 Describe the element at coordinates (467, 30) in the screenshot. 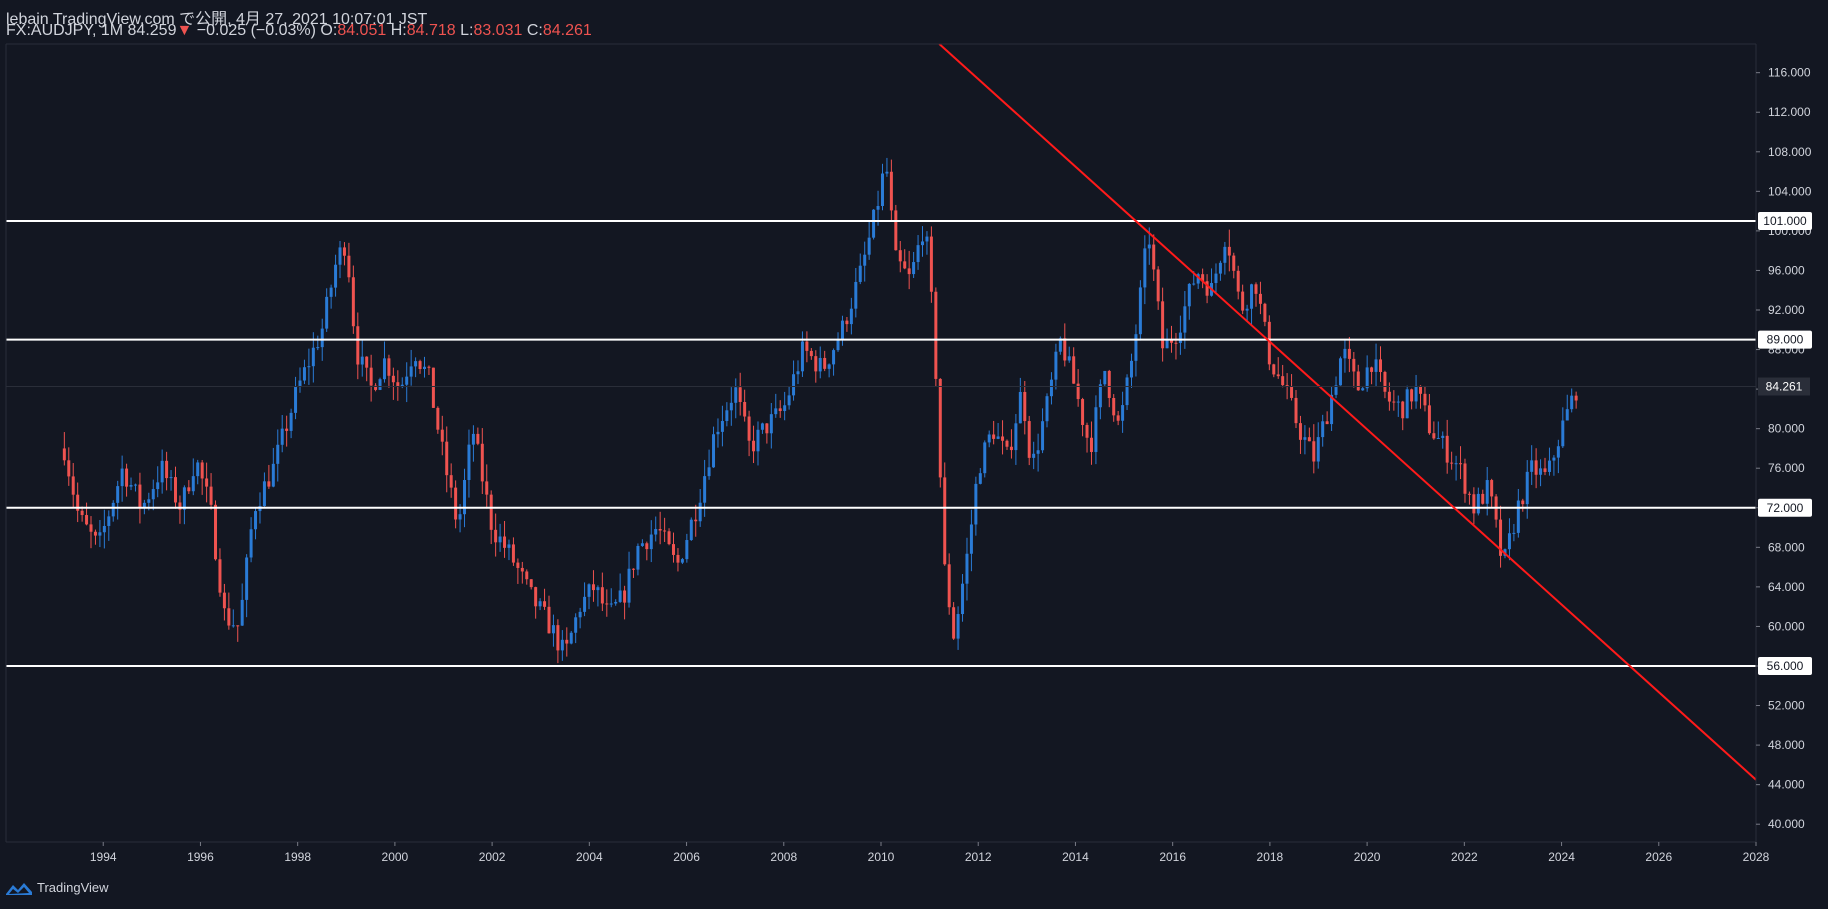

I see `low-label: L:` at that location.